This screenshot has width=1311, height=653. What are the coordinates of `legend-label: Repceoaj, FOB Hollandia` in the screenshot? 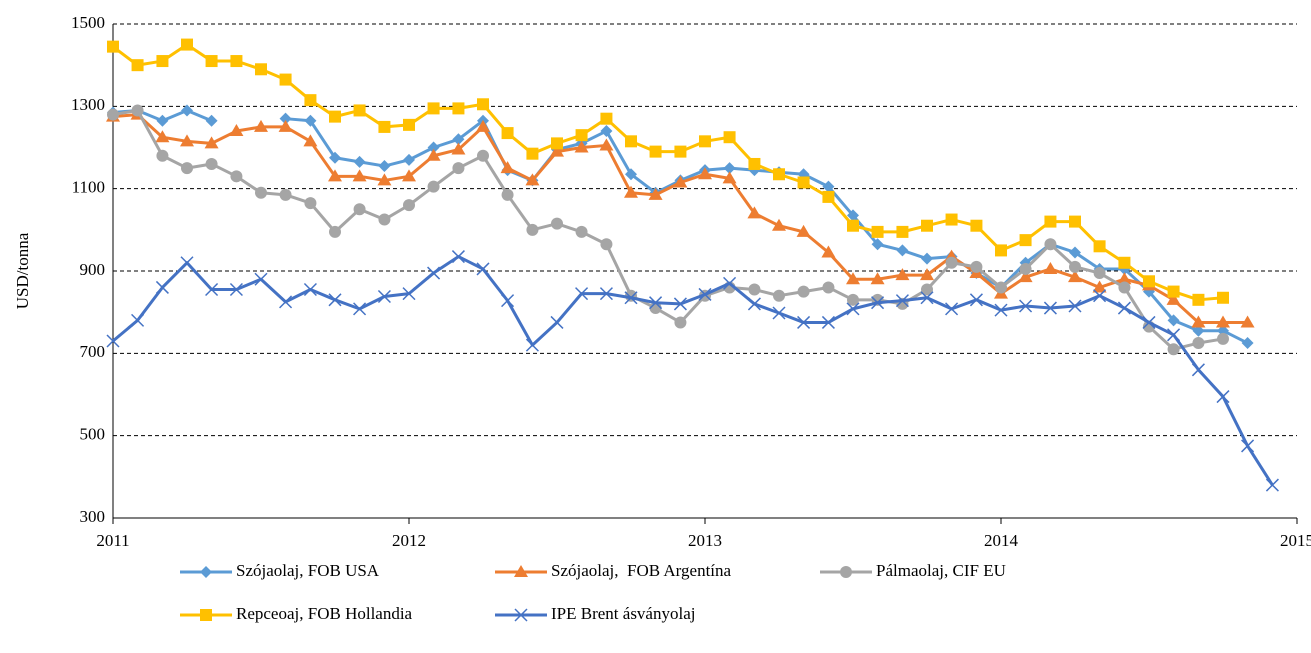 It's located at (324, 613).